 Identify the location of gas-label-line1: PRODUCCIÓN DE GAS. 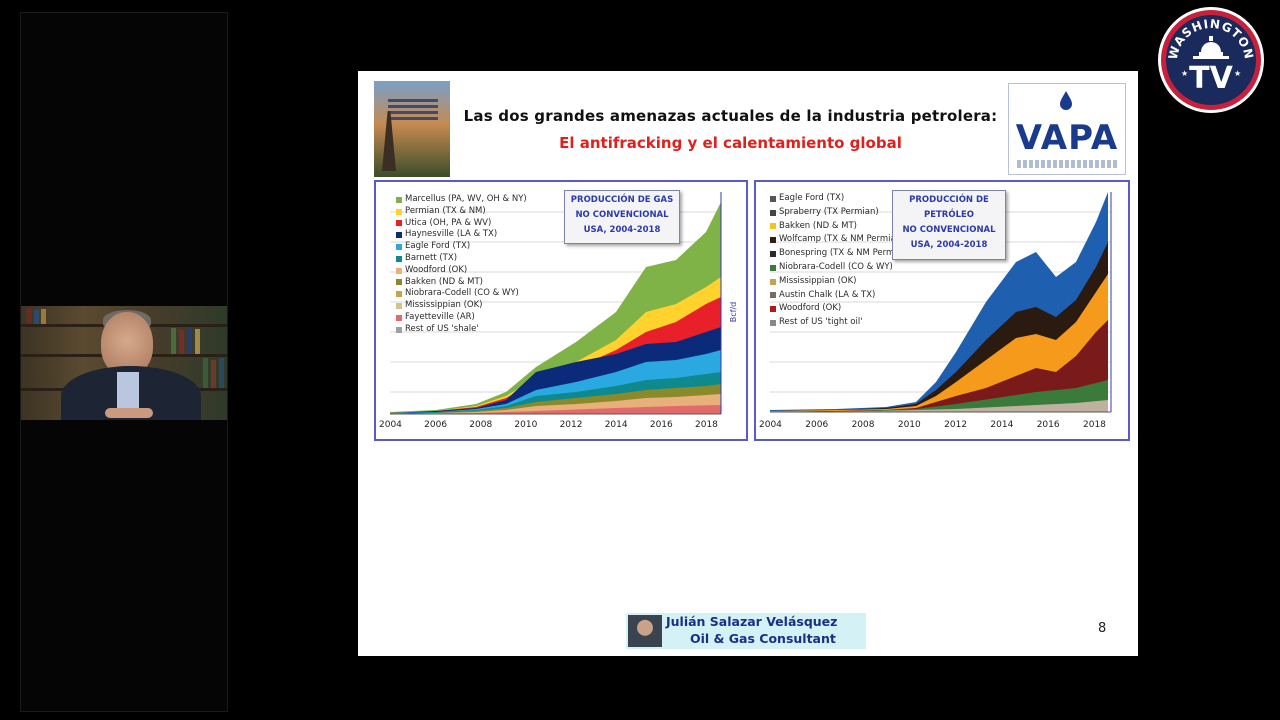
(622, 200).